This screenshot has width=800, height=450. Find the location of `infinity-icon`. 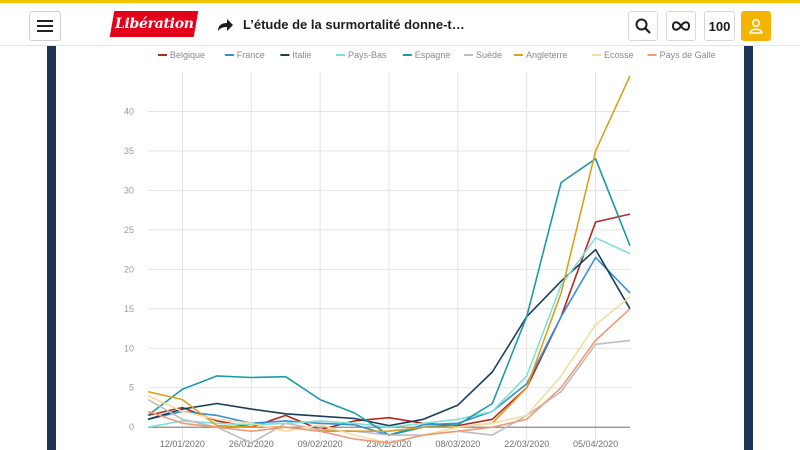

infinity-icon is located at coordinates (681, 26).